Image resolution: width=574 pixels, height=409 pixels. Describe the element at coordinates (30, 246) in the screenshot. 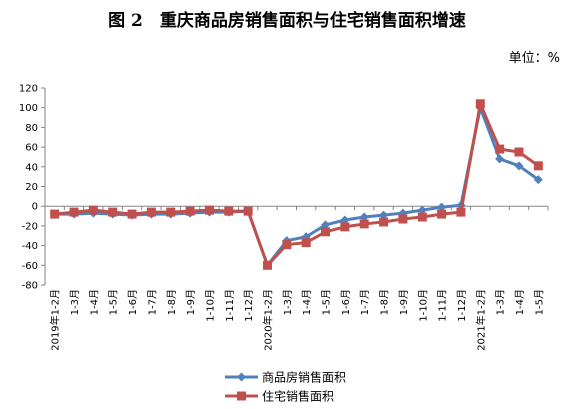

I see `y-tick-label: -40` at that location.